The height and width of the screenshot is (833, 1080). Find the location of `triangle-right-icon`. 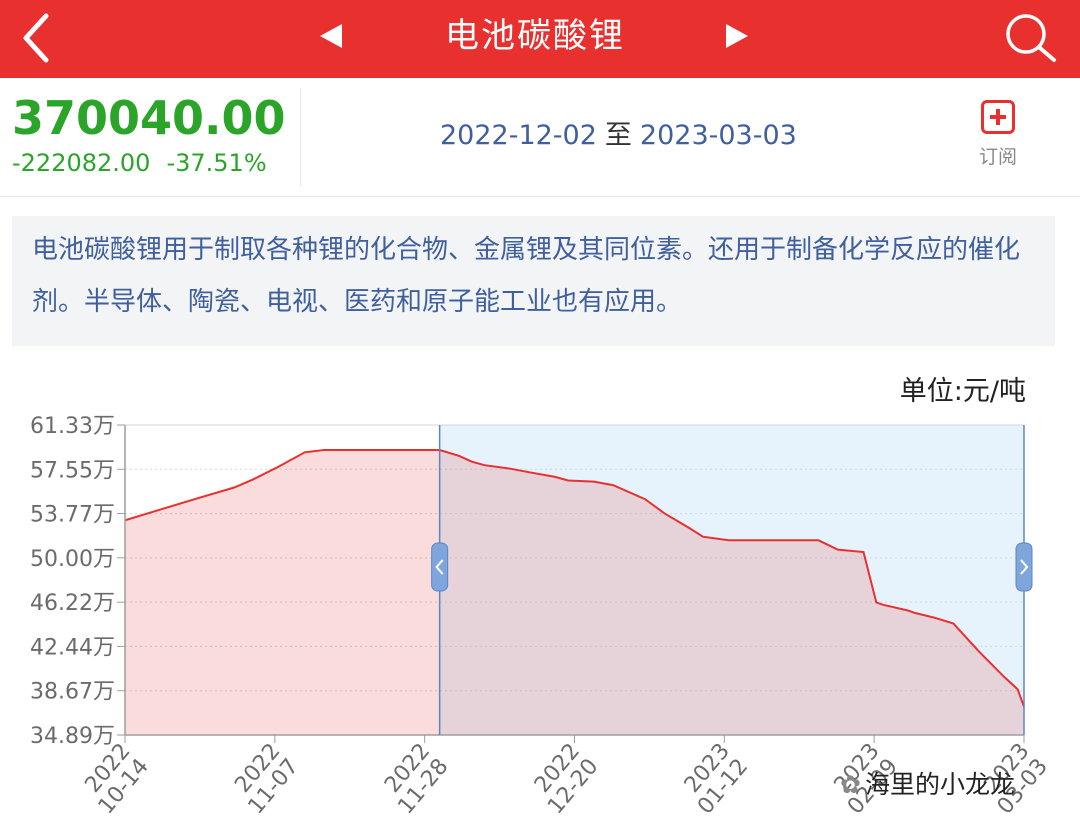

triangle-right-icon is located at coordinates (737, 36).